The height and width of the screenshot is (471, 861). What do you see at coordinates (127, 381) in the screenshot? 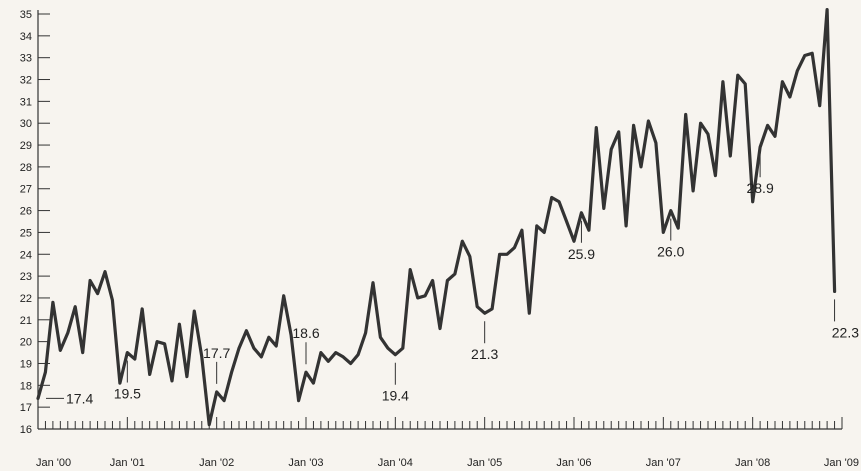
I see `annotation: 19.5` at bounding box center [127, 381].